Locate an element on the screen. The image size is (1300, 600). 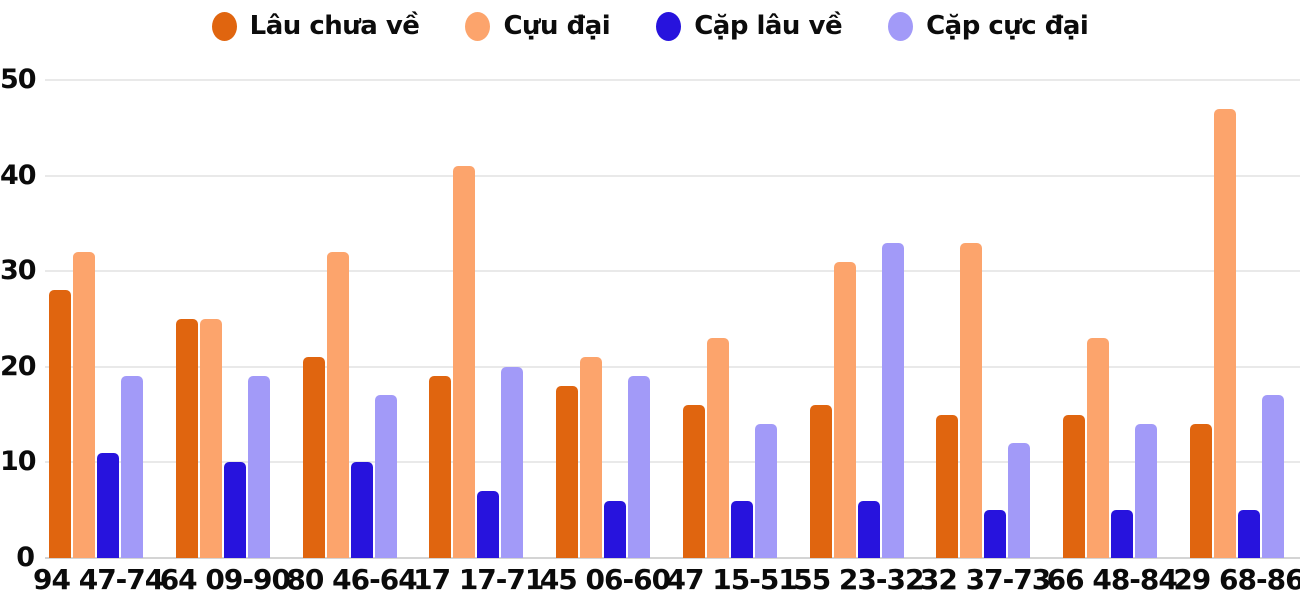
legend-item: Cặp cực đại is located at coordinates (988, 26).